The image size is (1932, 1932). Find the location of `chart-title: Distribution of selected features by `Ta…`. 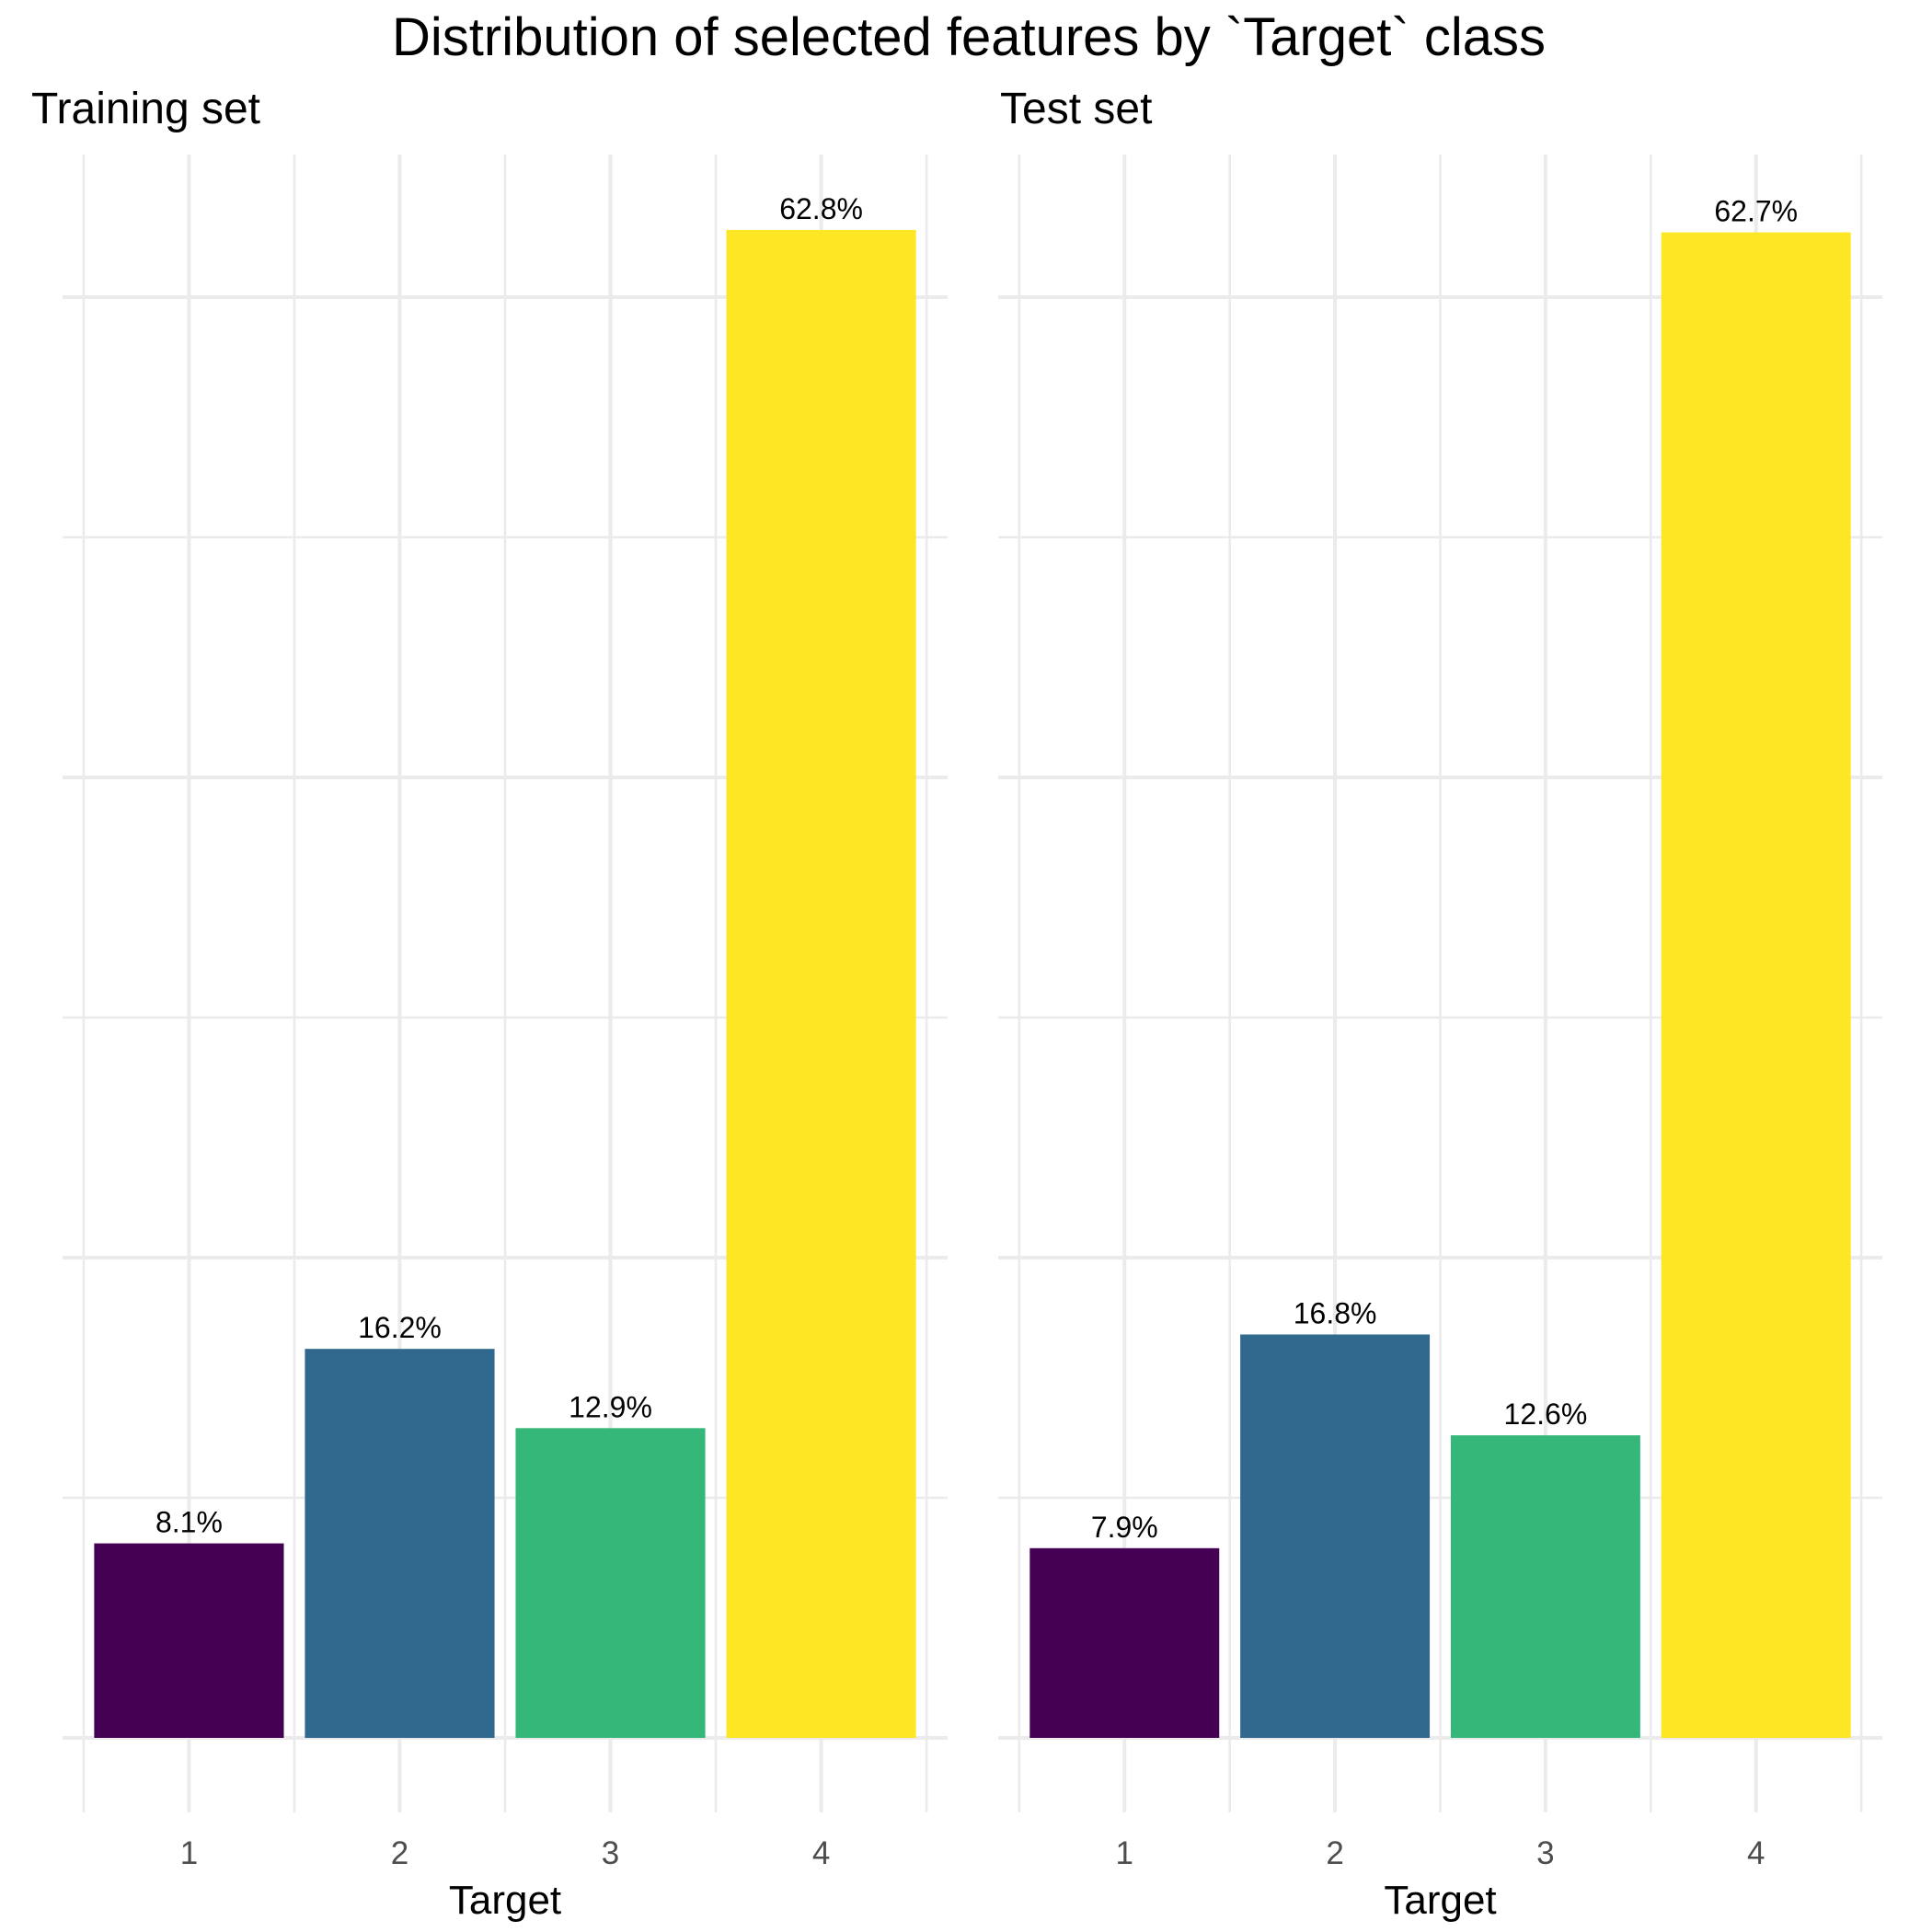

chart-title: Distribution of selected features by `Ta… is located at coordinates (969, 37).